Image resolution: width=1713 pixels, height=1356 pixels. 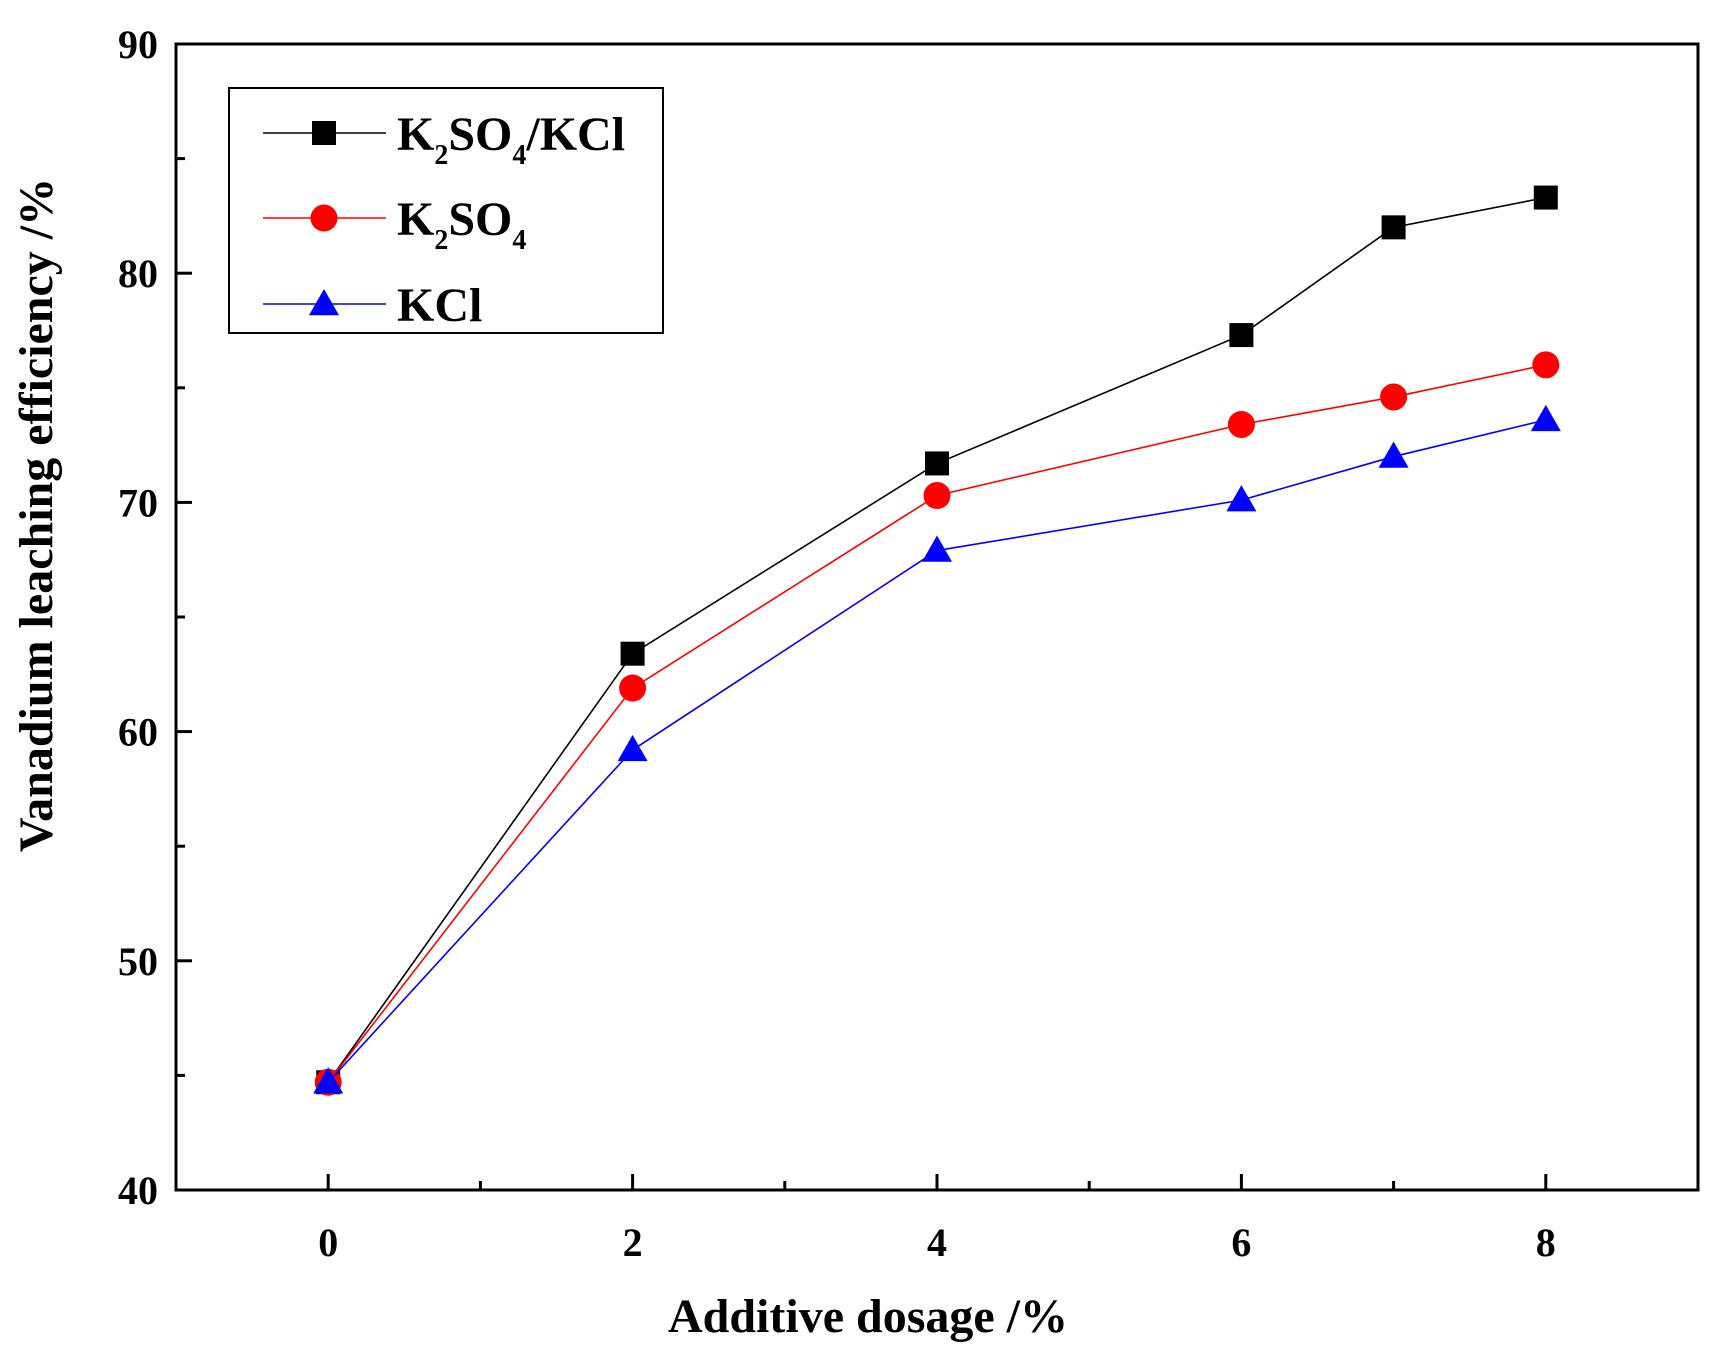 I want to click on x-tick-label: 8, so click(x=1546, y=1242).